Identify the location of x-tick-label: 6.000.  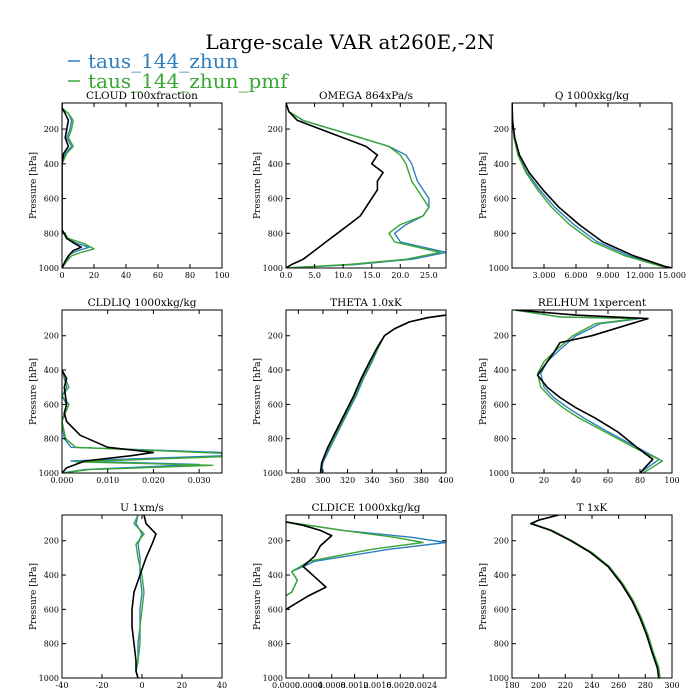
(576, 275).